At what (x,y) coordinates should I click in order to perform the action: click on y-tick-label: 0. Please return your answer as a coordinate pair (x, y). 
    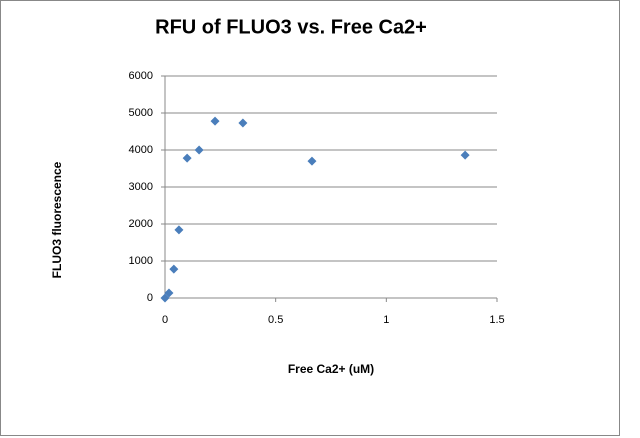
    Looking at the image, I should click on (150, 298).